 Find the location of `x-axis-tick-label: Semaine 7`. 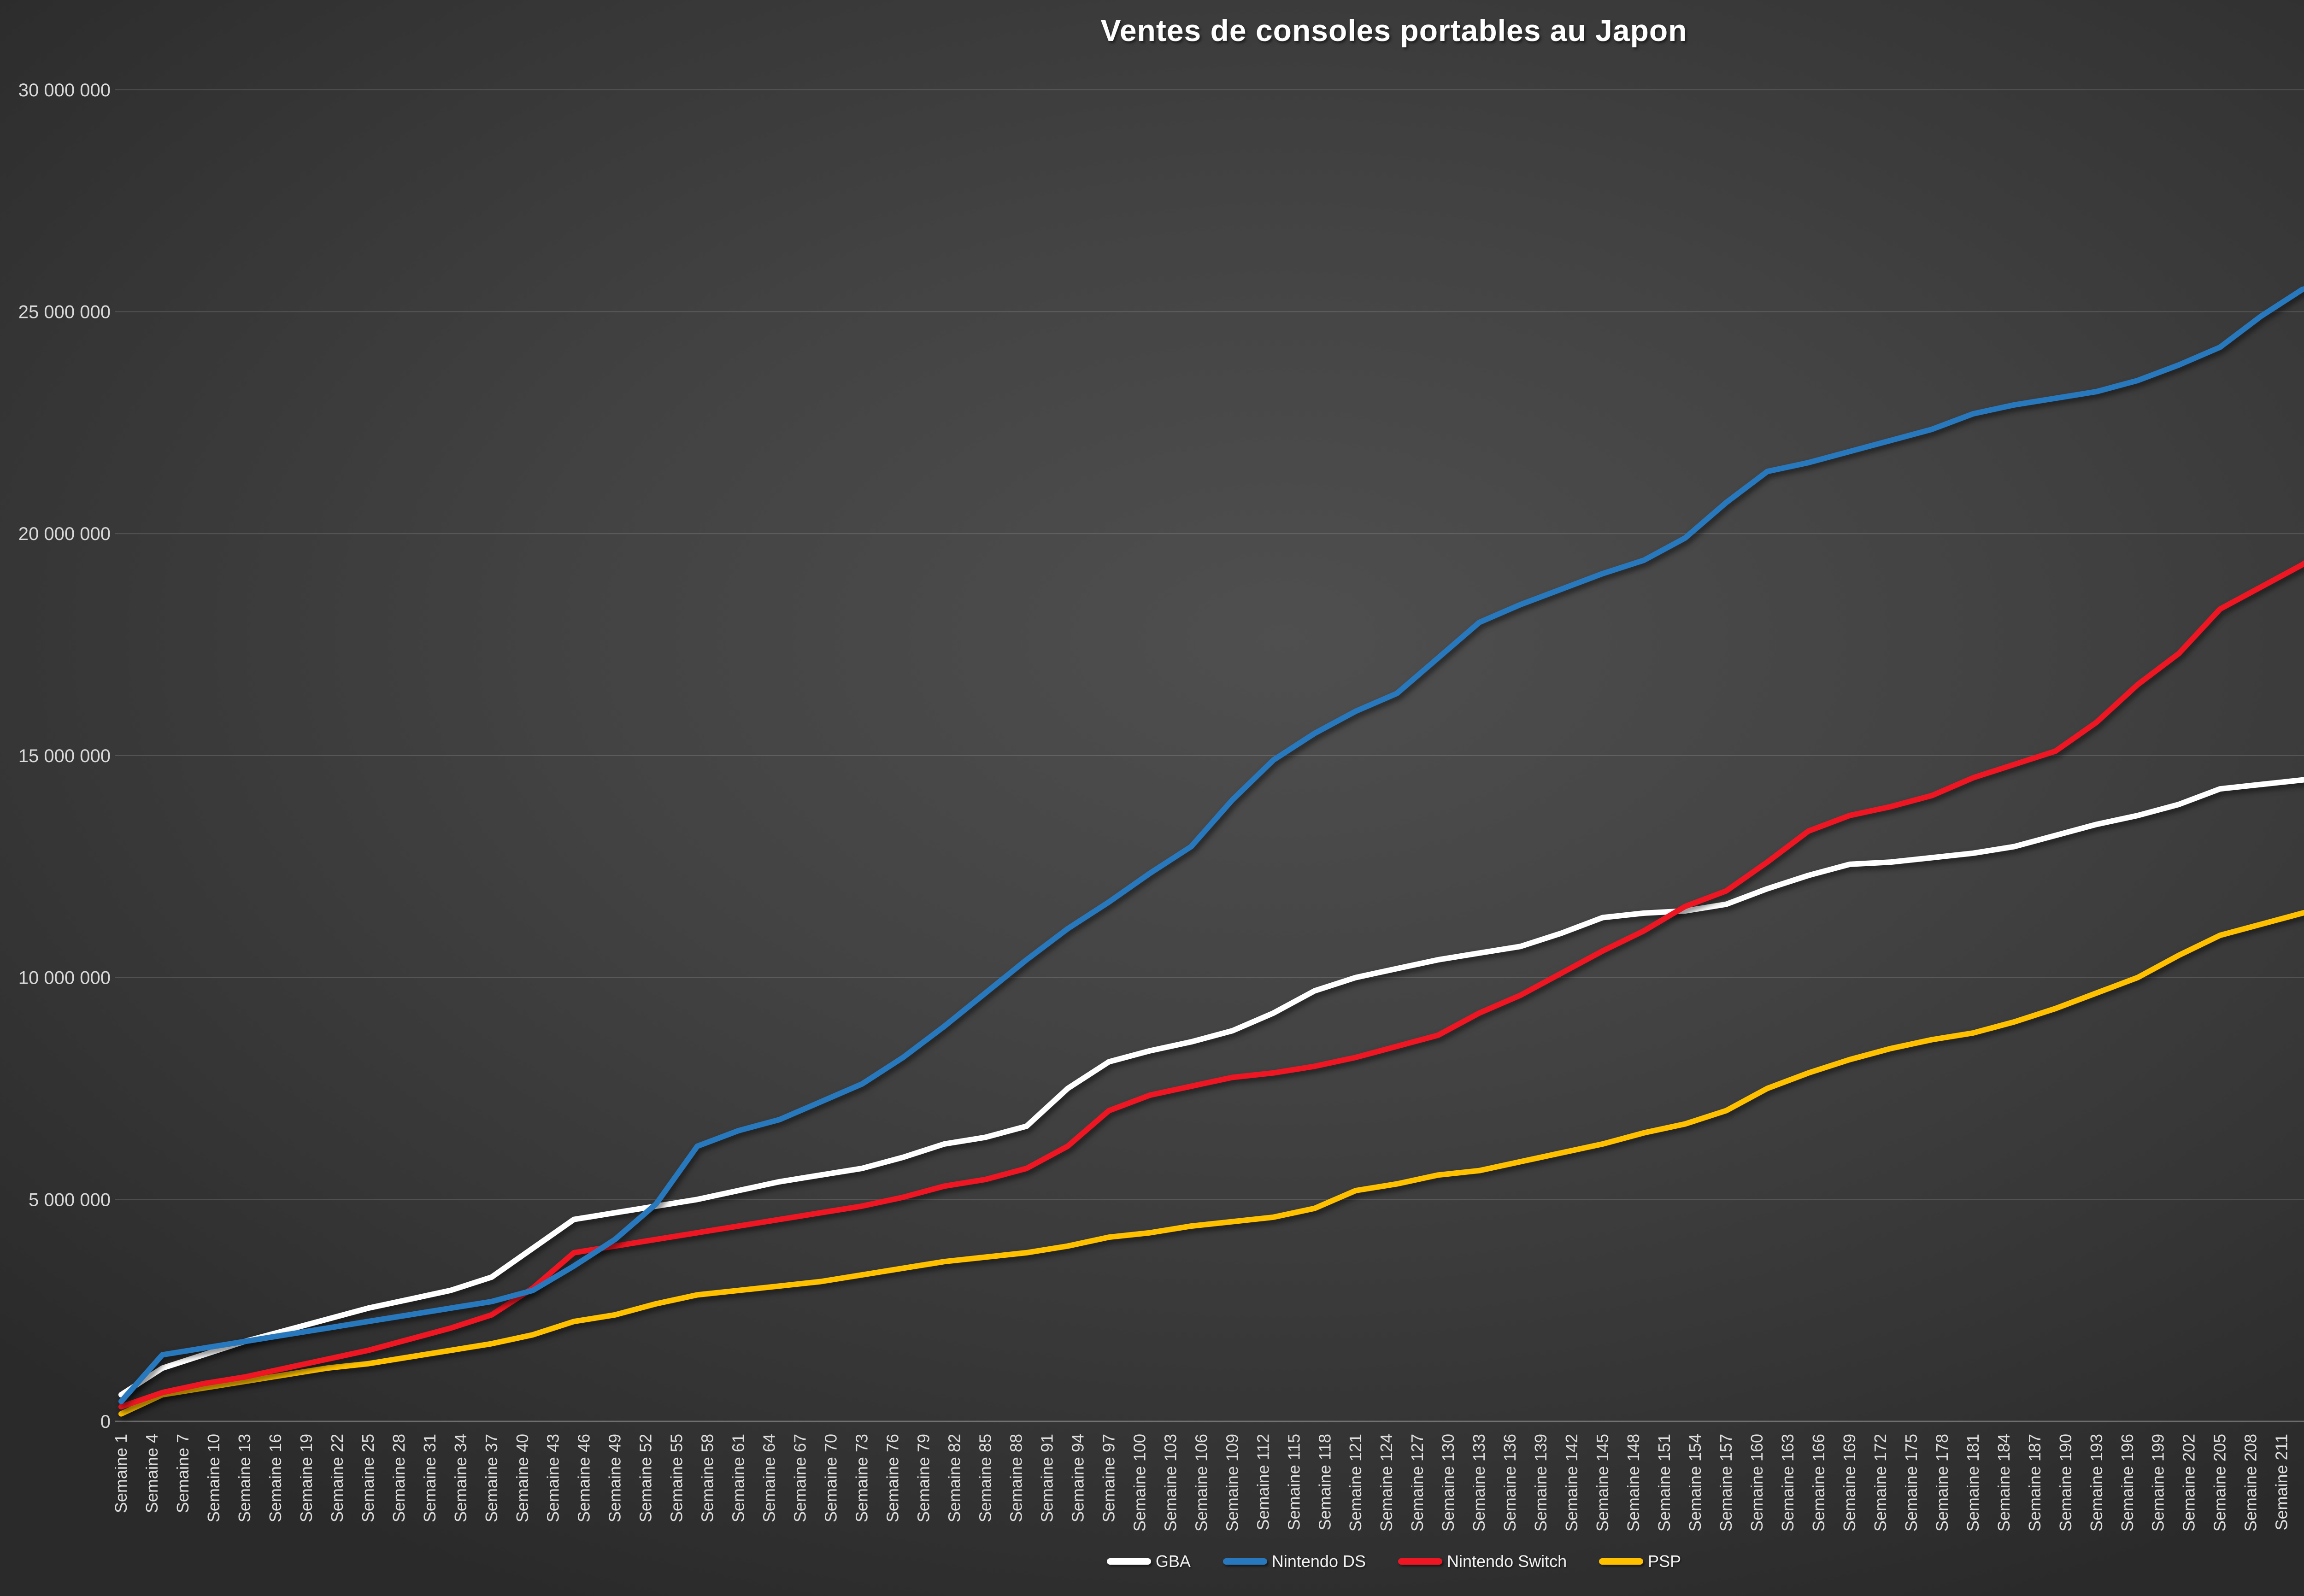

x-axis-tick-label: Semaine 7 is located at coordinates (182, 1474).